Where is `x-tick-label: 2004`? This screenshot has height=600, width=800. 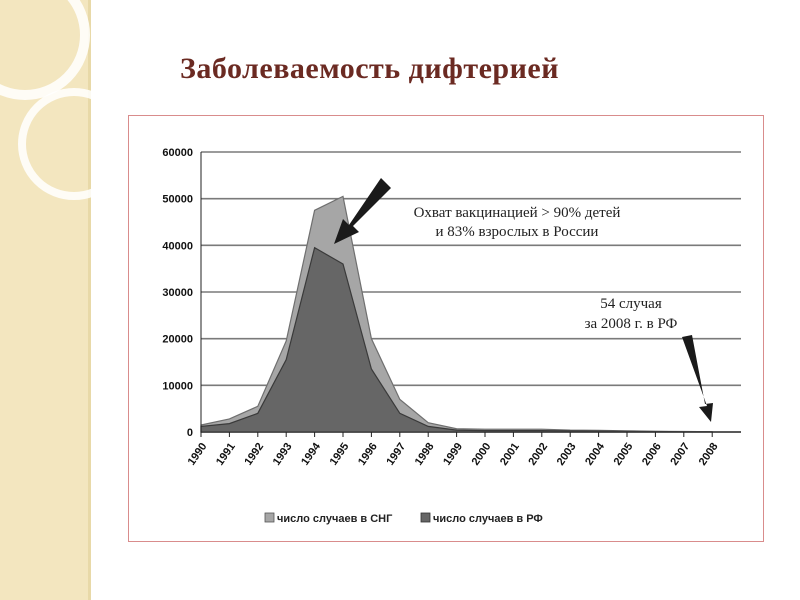
x-tick-label: 2004 is located at coordinates (595, 454).